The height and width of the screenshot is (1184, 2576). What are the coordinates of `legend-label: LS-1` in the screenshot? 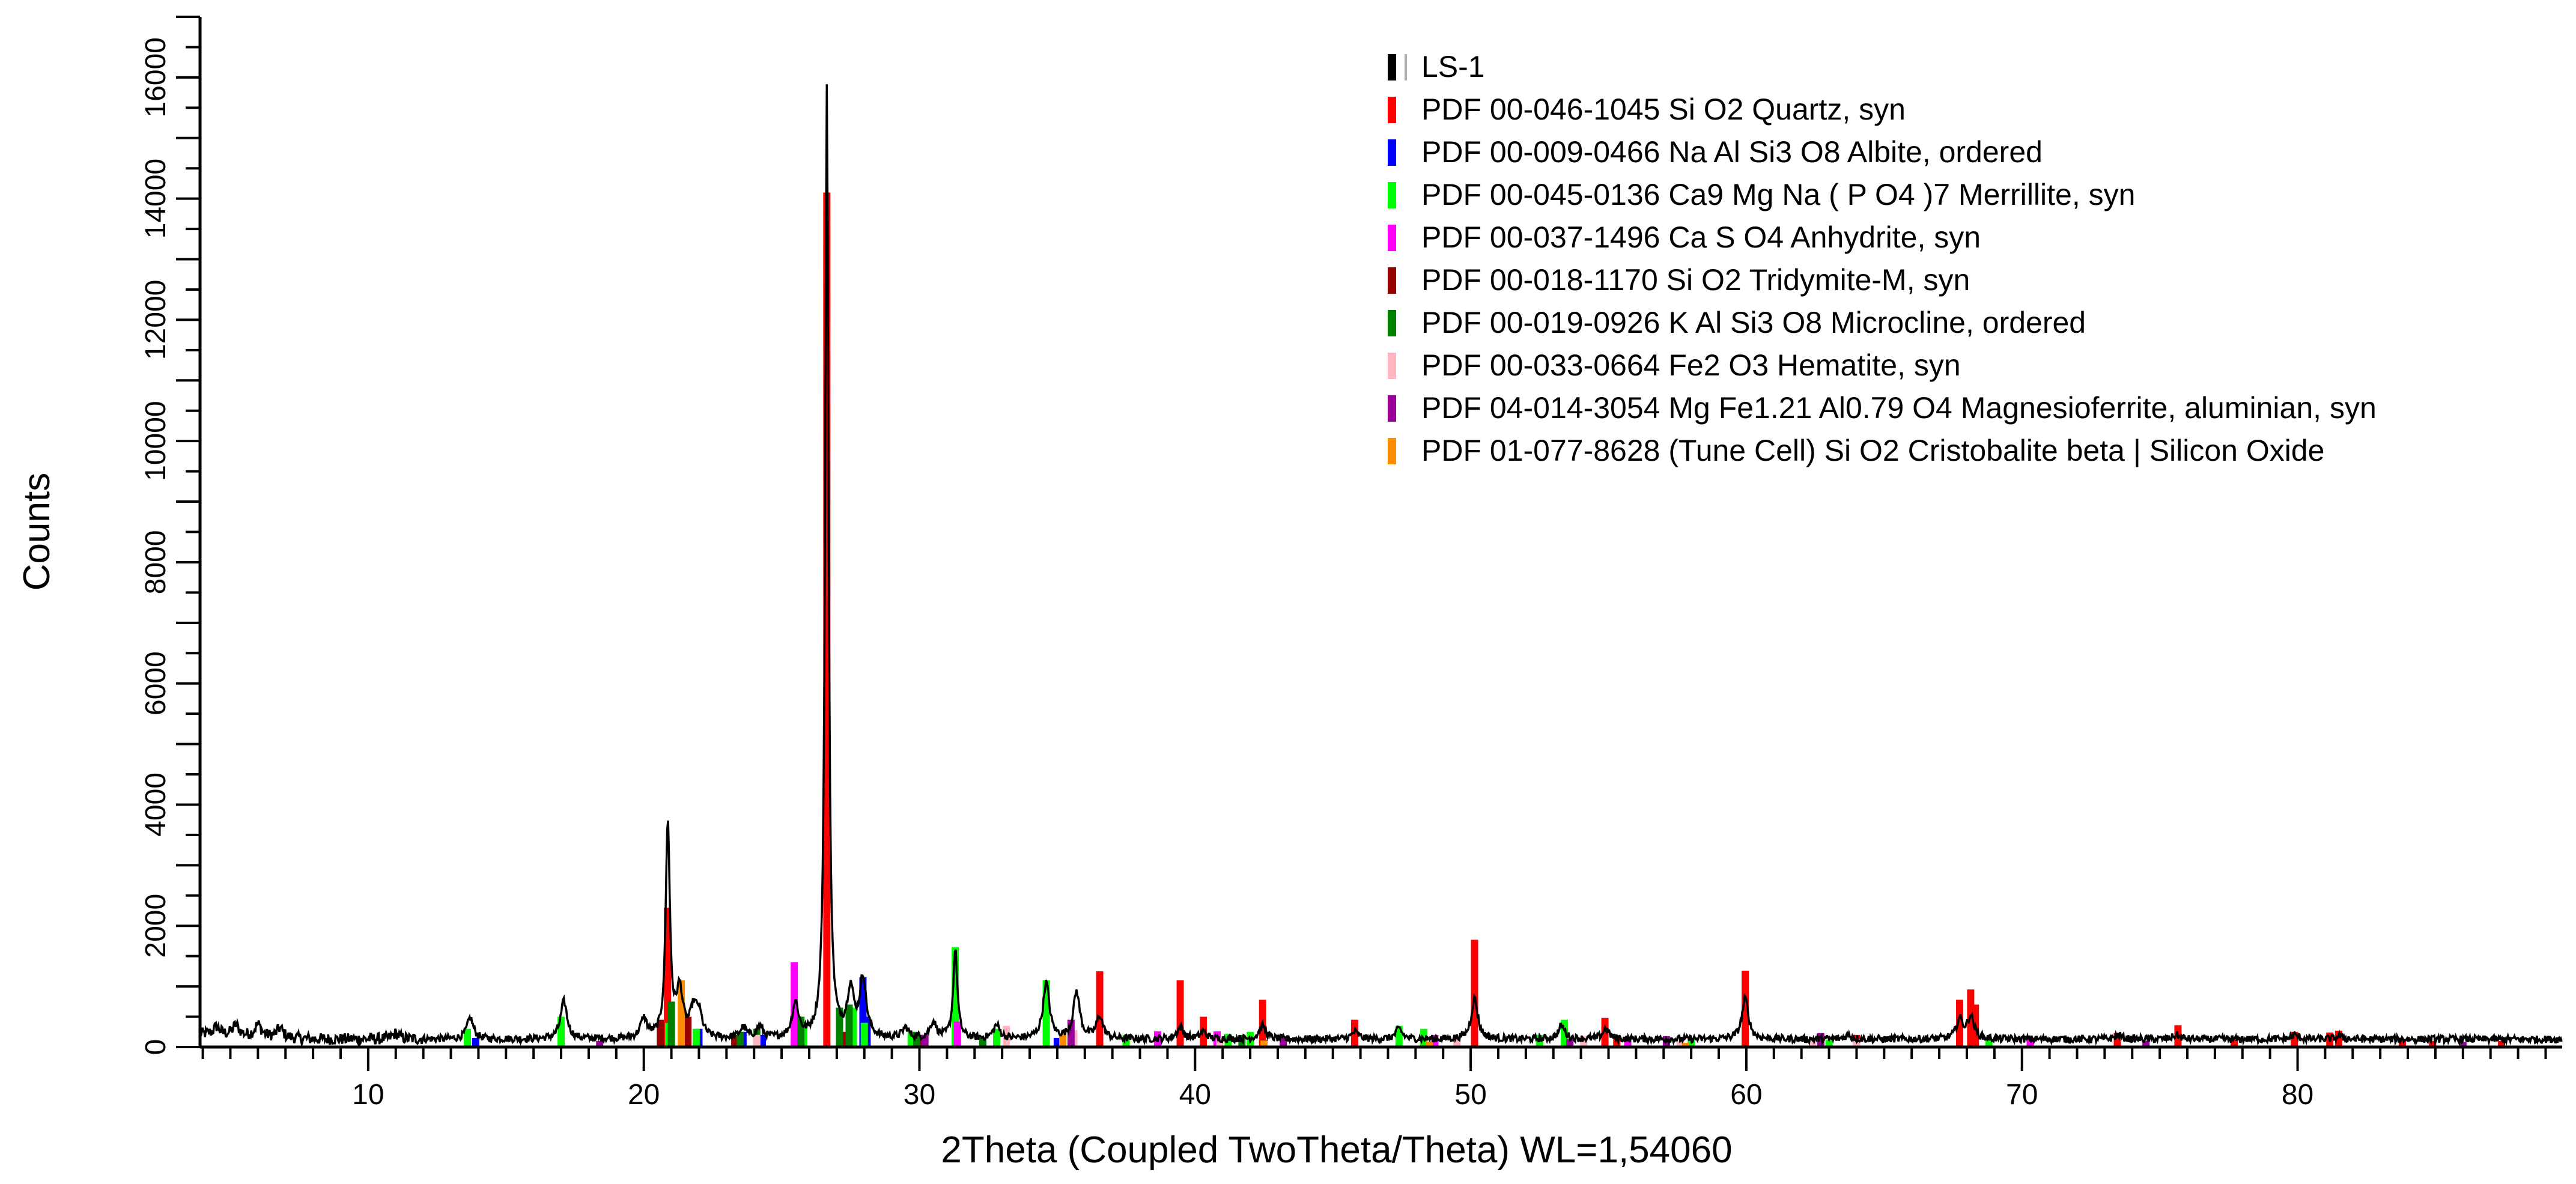 It's located at (1453, 66).